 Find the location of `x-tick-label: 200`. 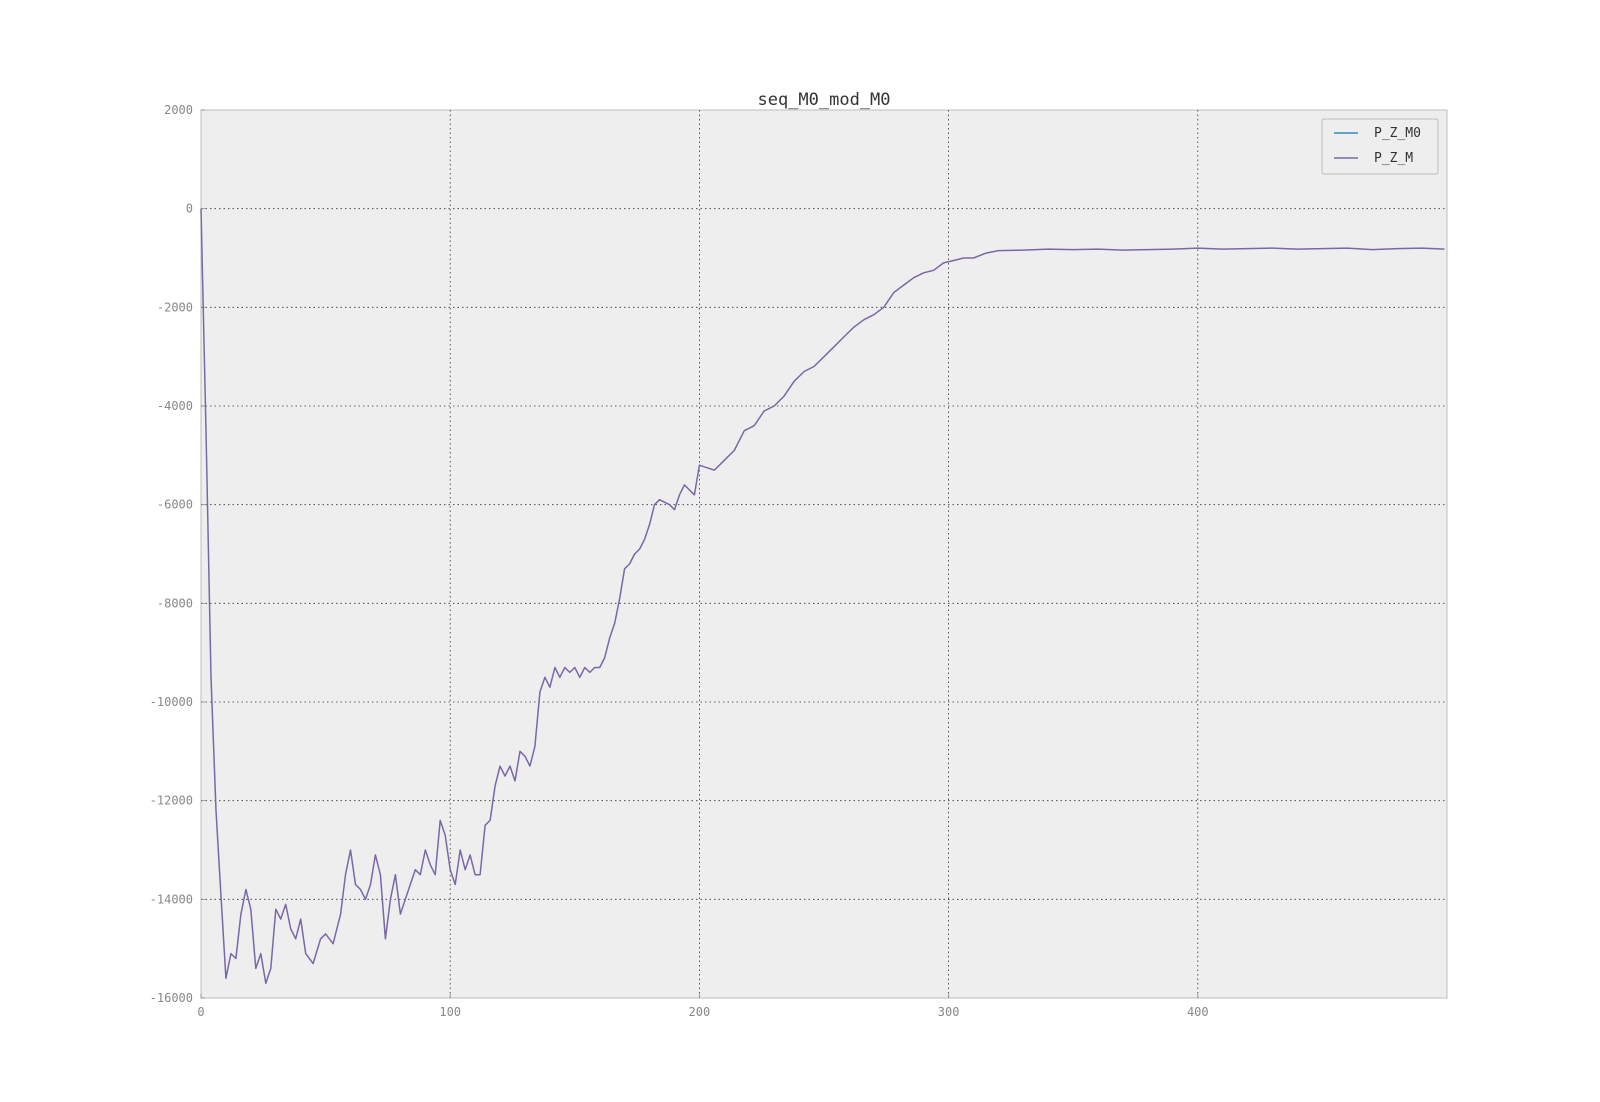

x-tick-label: 200 is located at coordinates (700, 1012).